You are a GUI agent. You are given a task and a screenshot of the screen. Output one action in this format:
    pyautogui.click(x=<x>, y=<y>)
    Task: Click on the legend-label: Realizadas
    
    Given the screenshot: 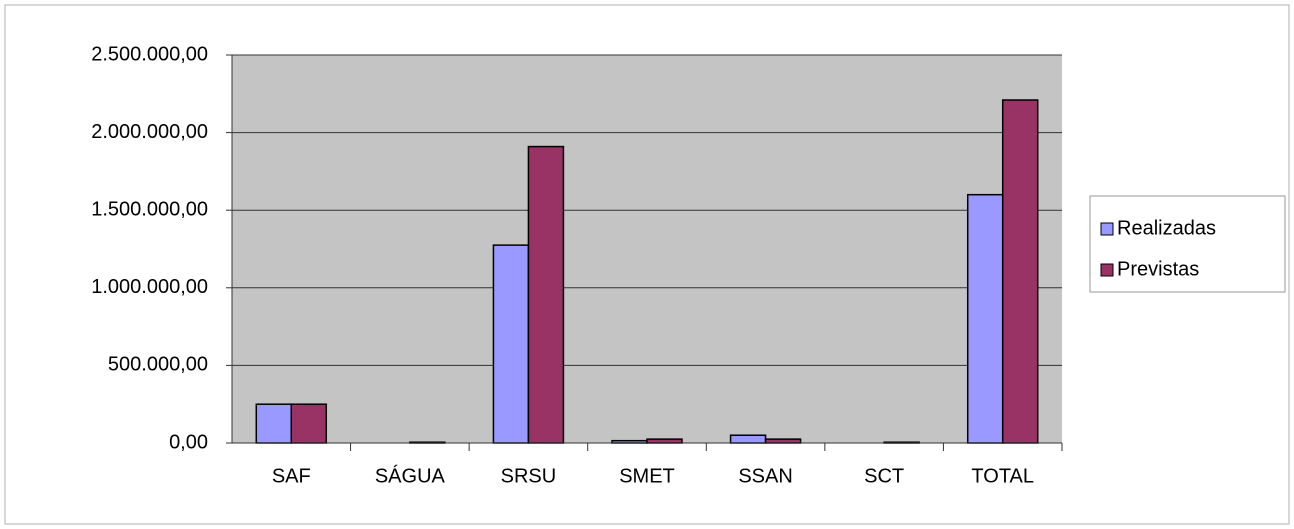 What is the action you would take?
    pyautogui.click(x=1166, y=228)
    